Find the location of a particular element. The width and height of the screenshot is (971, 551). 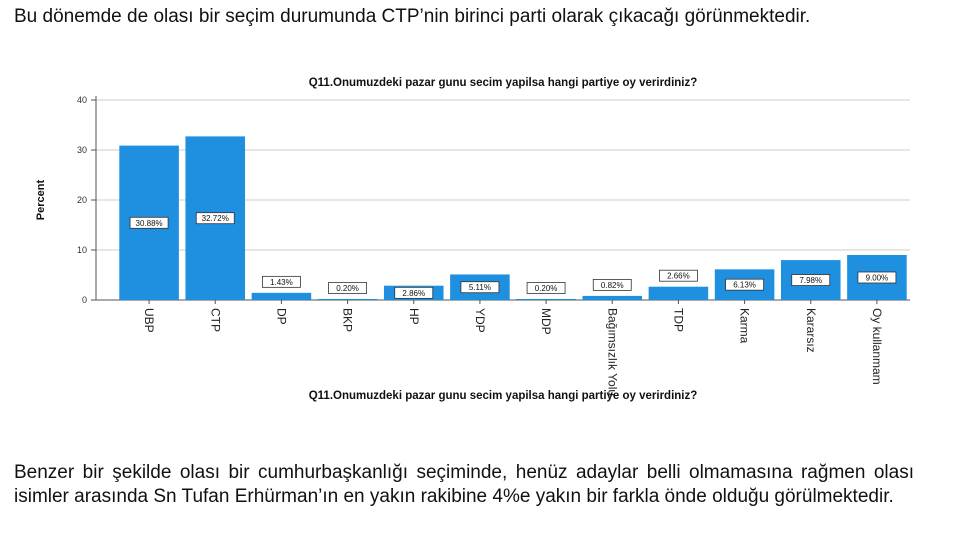

y-tick-label: 0 is located at coordinates (84, 300).